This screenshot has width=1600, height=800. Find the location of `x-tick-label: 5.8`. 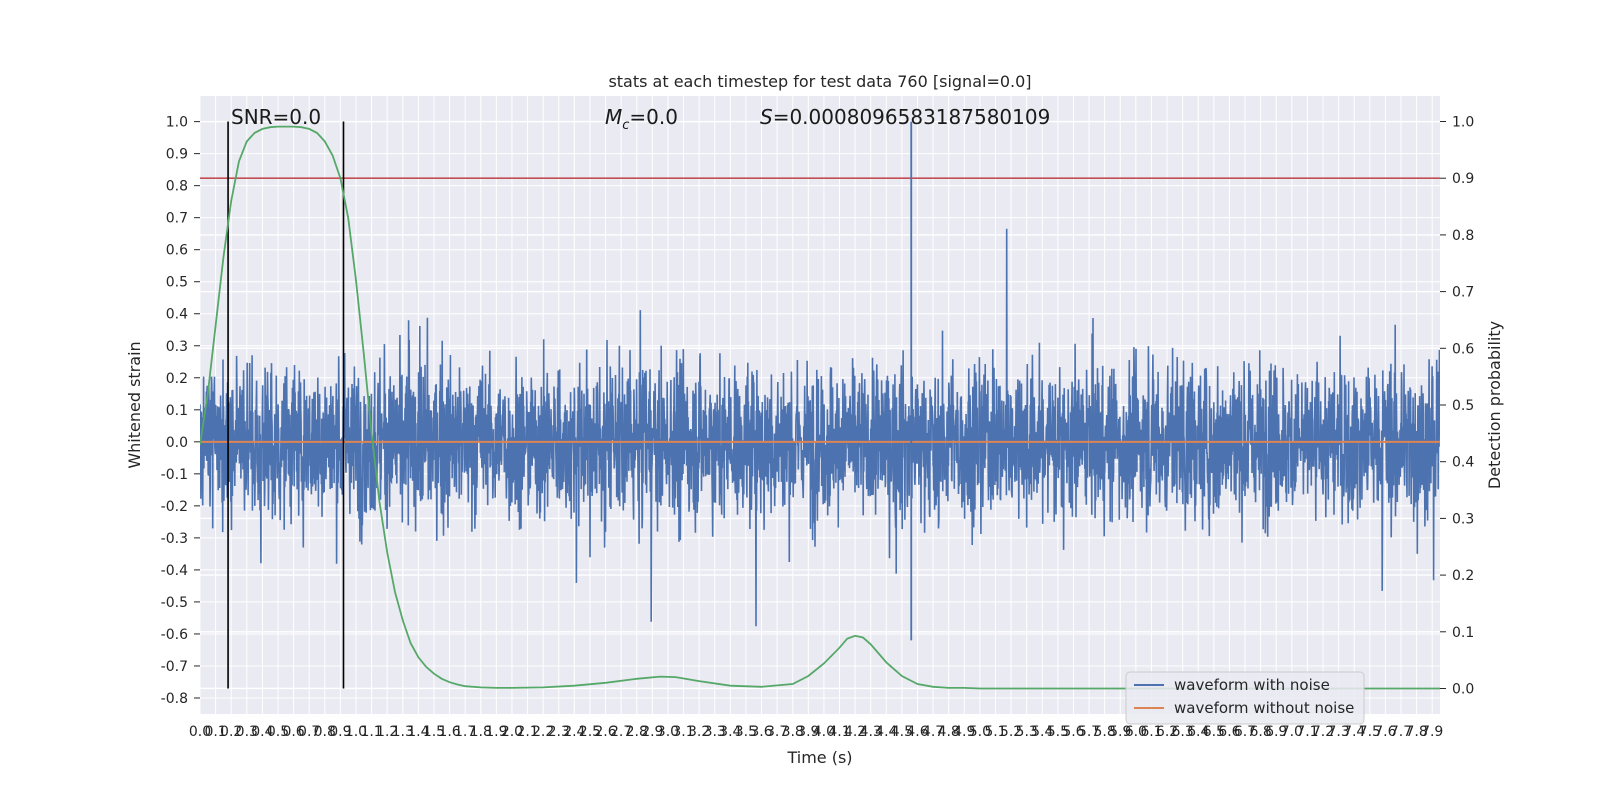

x-tick-label: 5.8 is located at coordinates (1105, 732).